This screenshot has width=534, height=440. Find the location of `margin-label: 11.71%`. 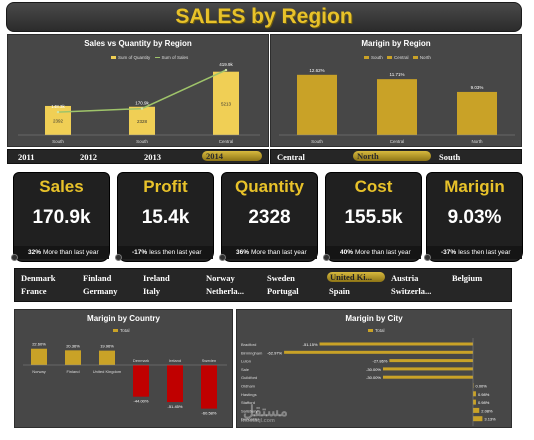

margin-label: 11.71% is located at coordinates (397, 74).